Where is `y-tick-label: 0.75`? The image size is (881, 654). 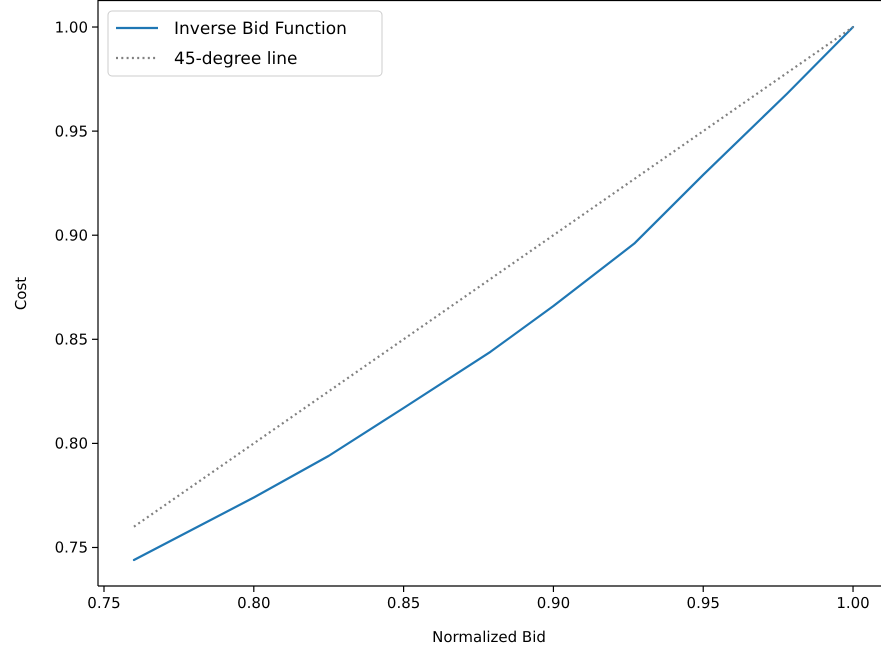 y-tick-label: 0.75 is located at coordinates (71, 547).